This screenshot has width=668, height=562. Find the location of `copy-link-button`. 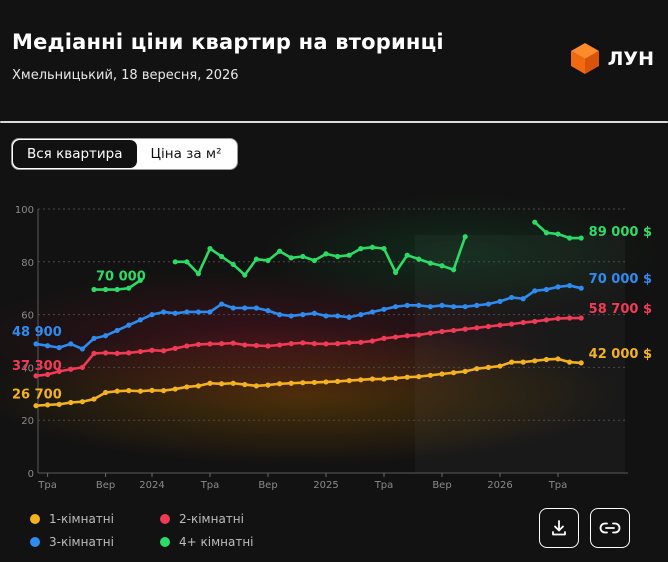

copy-link-button is located at coordinates (610, 528).